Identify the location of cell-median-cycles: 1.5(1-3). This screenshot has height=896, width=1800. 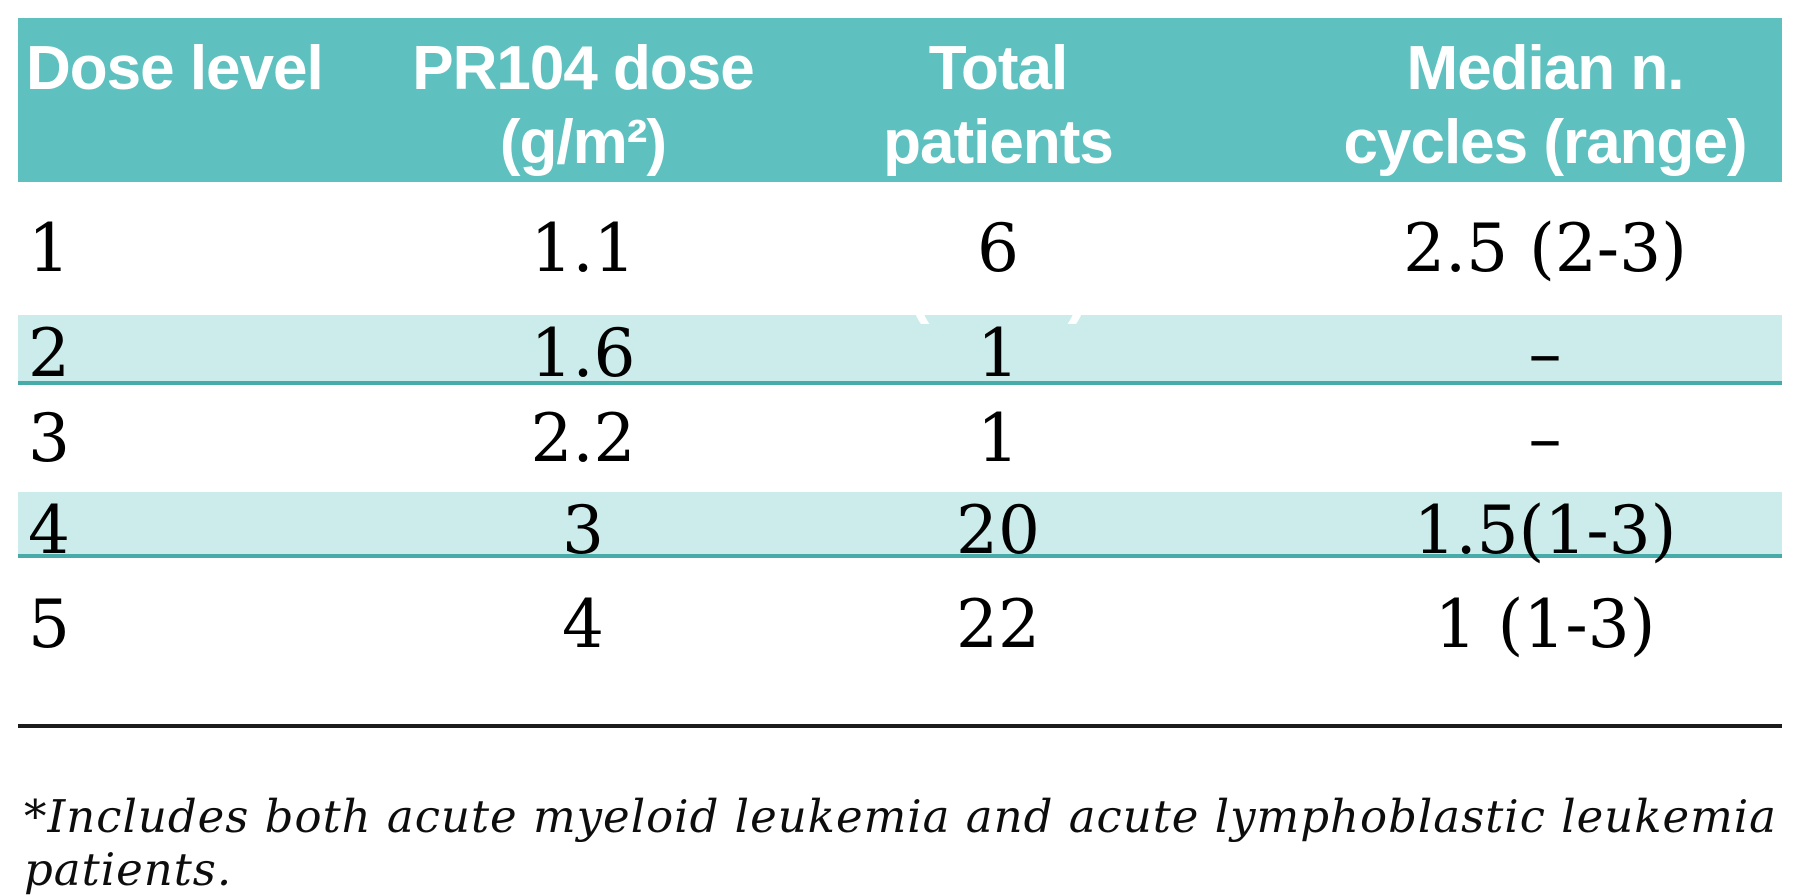
(1545, 530).